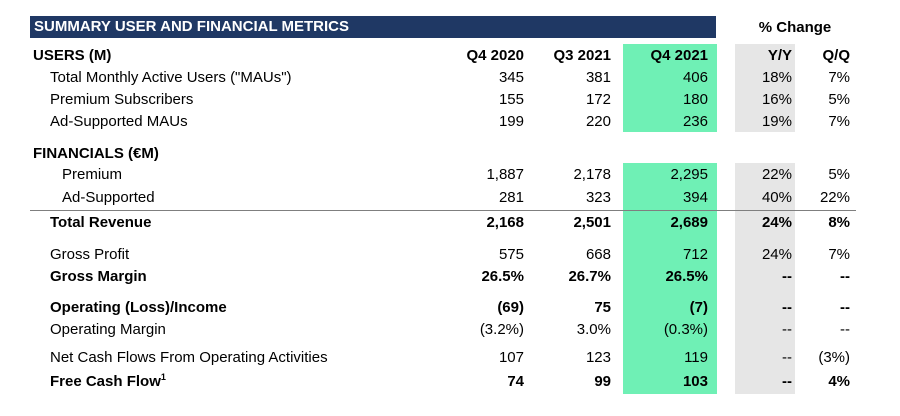 The width and height of the screenshot is (900, 416). What do you see at coordinates (698, 307) in the screenshot?
I see `cell-q4-2021: (7)` at bounding box center [698, 307].